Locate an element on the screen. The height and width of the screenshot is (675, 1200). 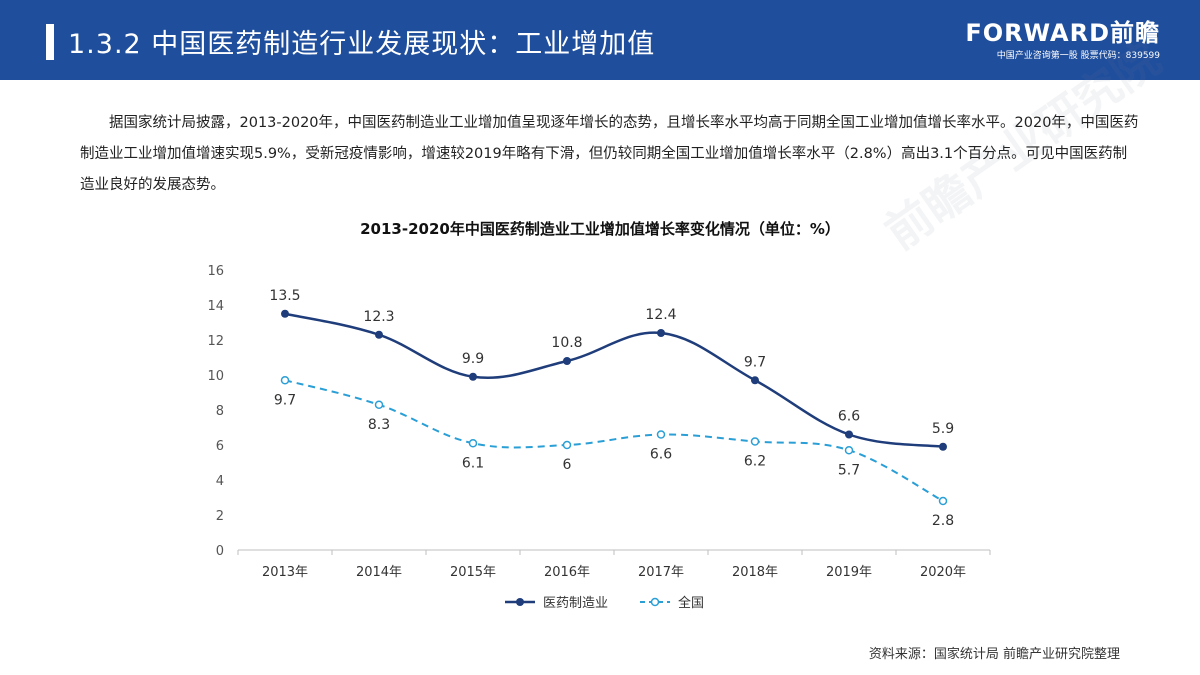
chart-title: 2013-2020年中国医药制造业工业增加值增长率变化情况（单位：%） is located at coordinates (600, 229).